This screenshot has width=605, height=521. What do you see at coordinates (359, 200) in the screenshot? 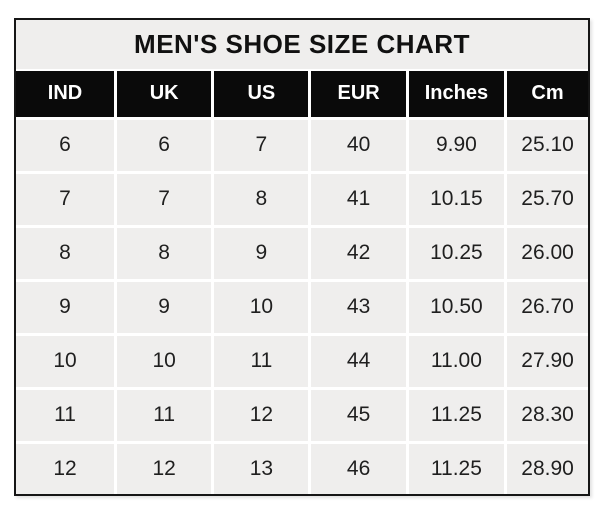
I see `table-cell: 41` at bounding box center [359, 200].